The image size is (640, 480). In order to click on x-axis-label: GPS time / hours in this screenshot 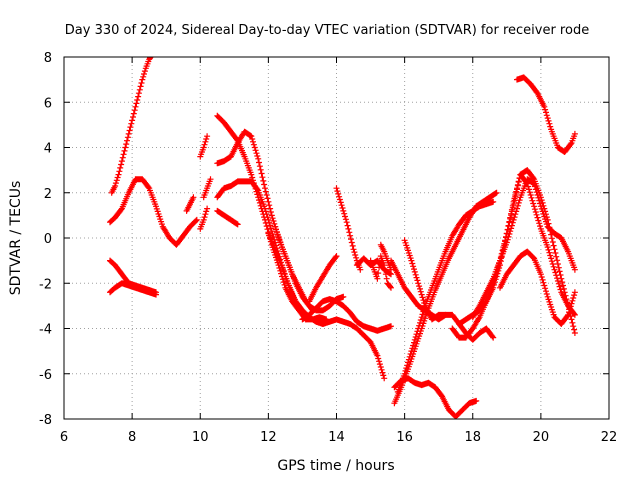, I will do `click(335, 466)`.